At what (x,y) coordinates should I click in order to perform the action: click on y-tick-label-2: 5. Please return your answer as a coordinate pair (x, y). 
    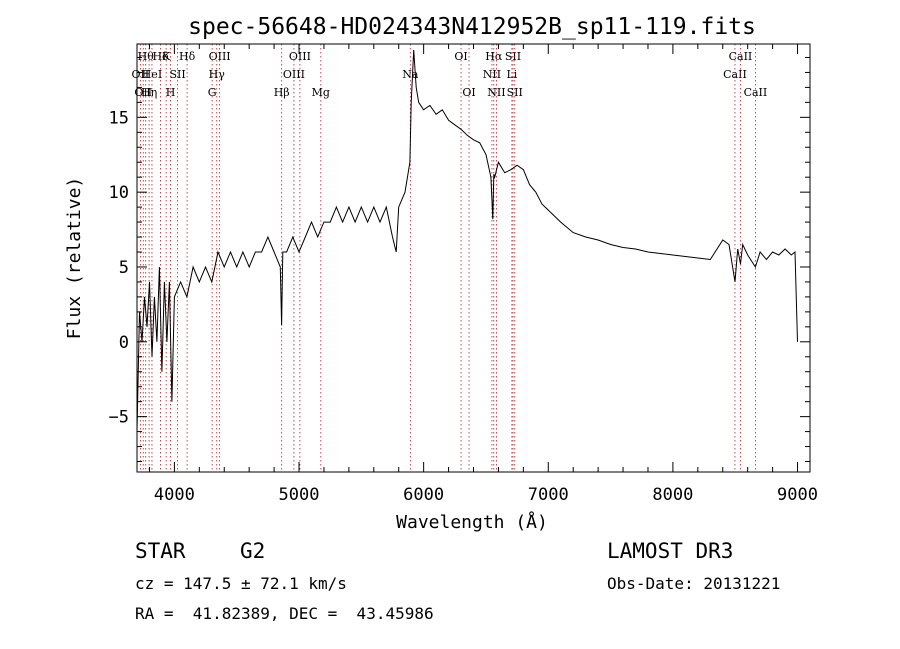
    Looking at the image, I should click on (124, 268).